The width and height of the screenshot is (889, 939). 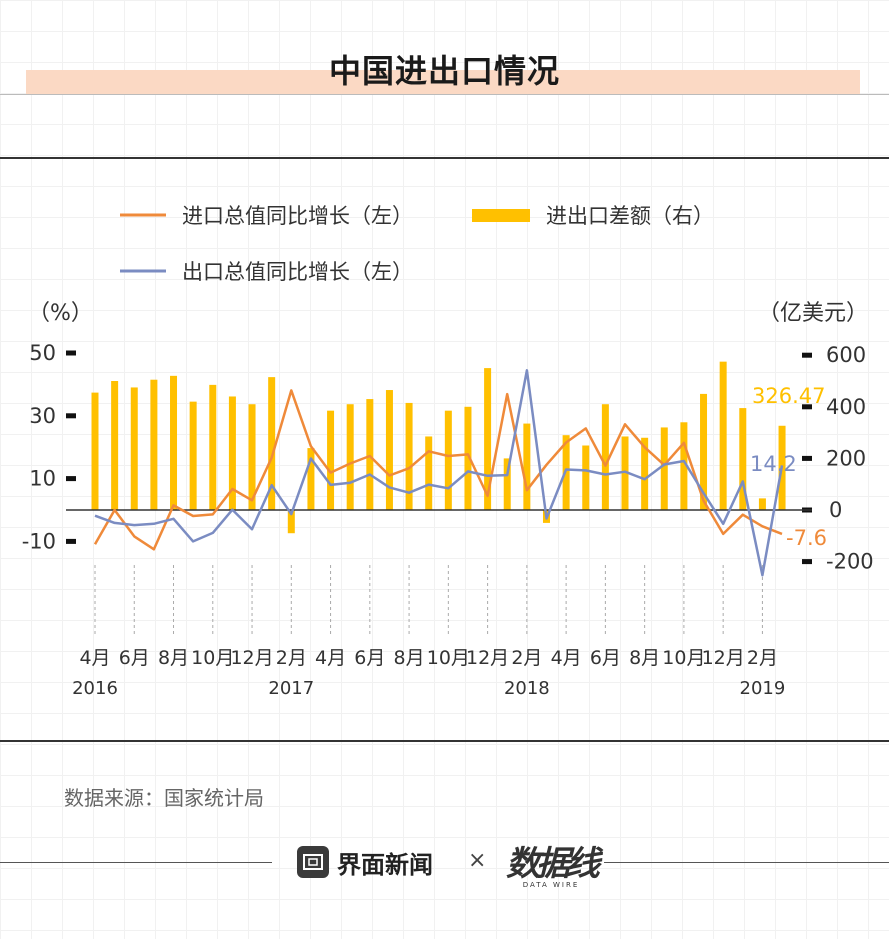 I want to click on annotation-balance-last: 326.47, so click(x=788, y=396).